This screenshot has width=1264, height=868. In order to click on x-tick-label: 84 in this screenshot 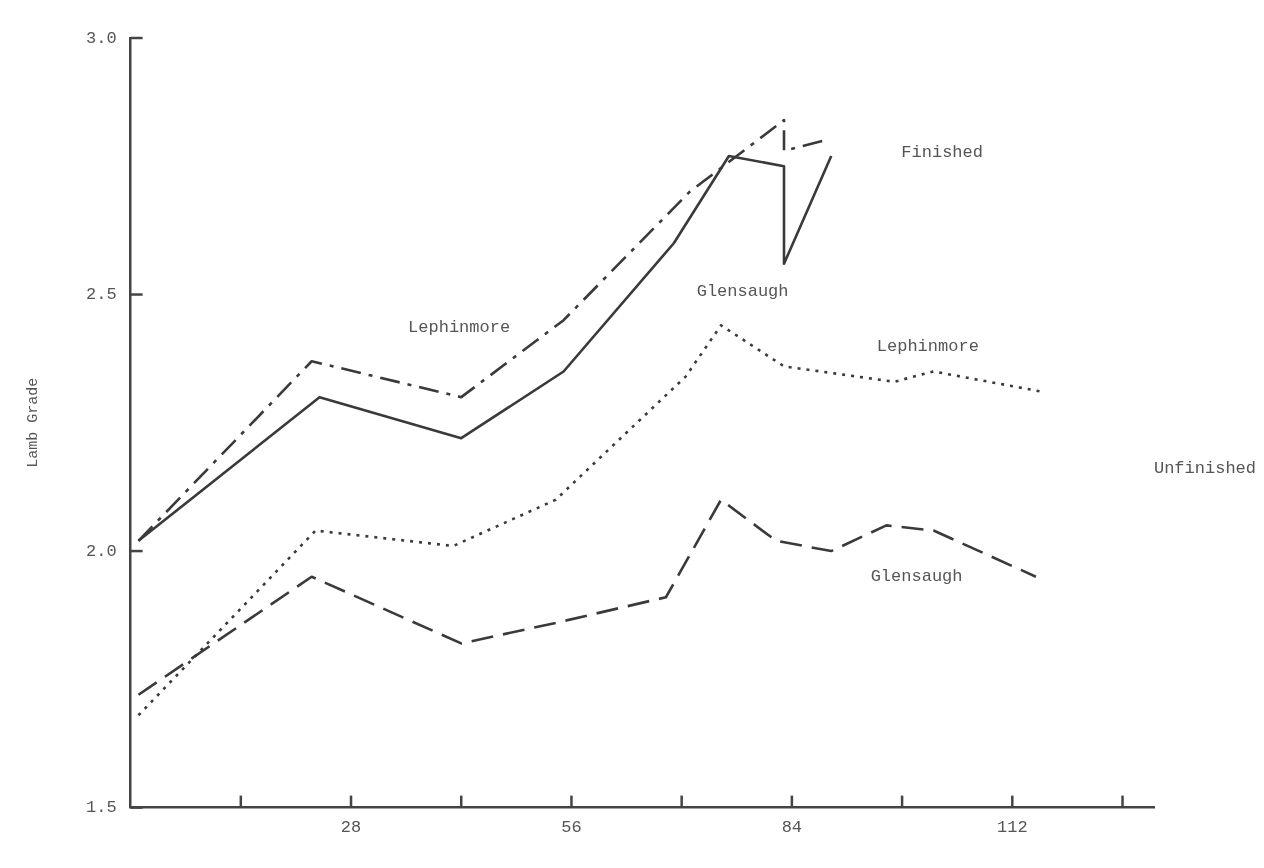, I will do `click(792, 828)`.